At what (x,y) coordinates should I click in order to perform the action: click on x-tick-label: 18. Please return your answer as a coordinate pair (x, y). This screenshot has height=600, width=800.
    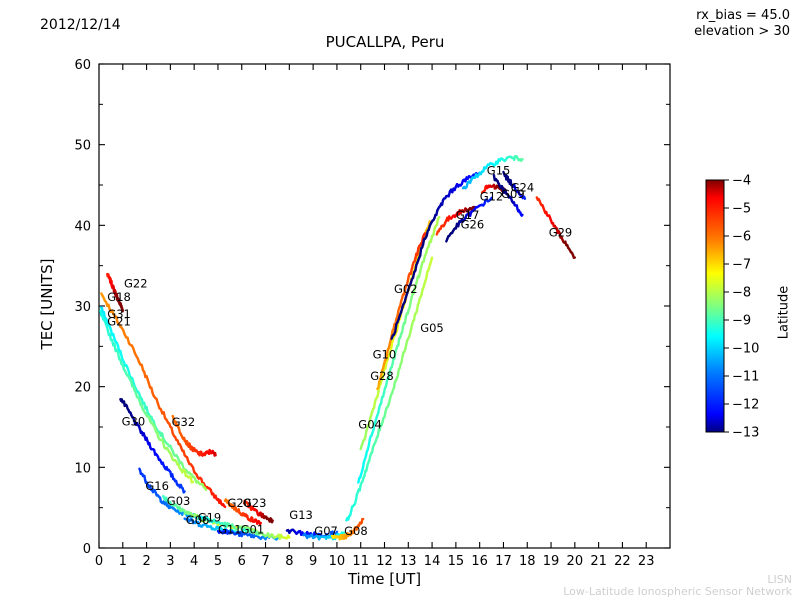
    Looking at the image, I should click on (527, 561).